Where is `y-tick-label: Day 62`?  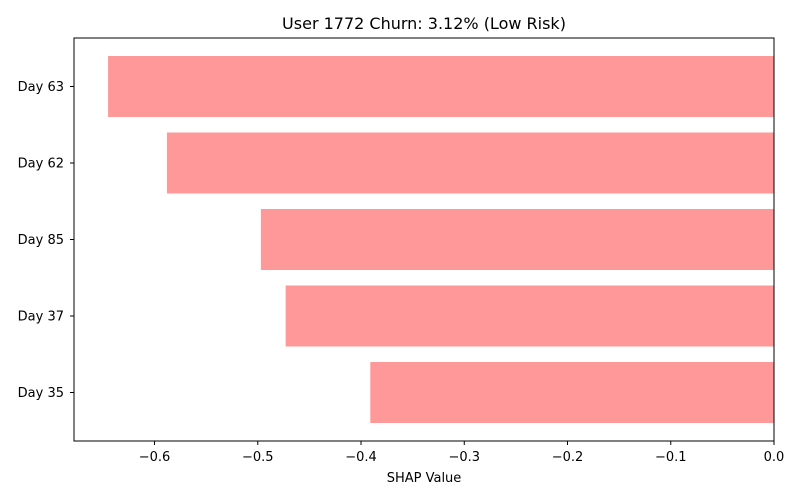
y-tick-label: Day 62 is located at coordinates (41, 164).